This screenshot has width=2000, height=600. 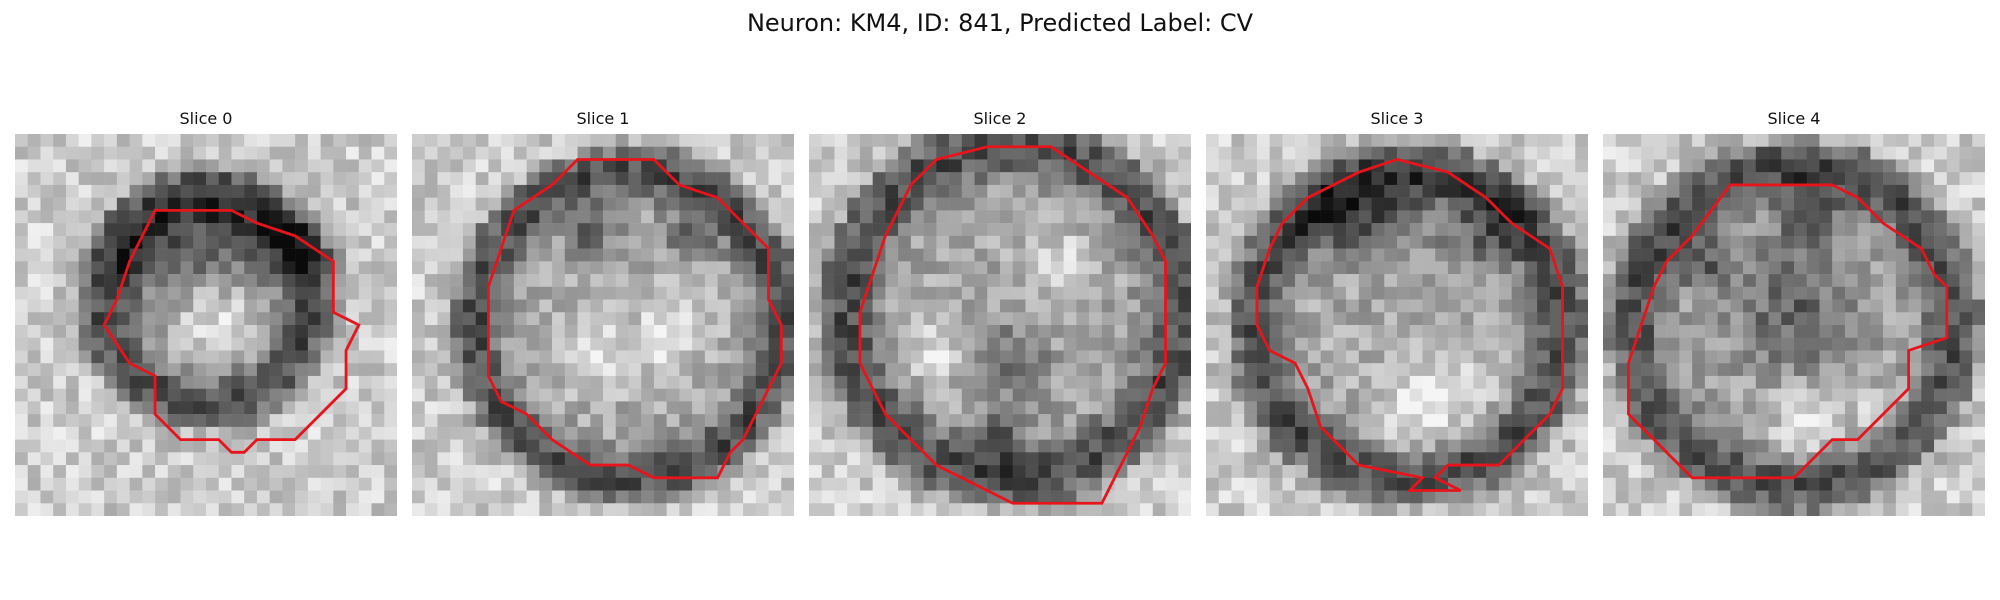 What do you see at coordinates (603, 118) in the screenshot?
I see `slice-title-1: Slice 1` at bounding box center [603, 118].